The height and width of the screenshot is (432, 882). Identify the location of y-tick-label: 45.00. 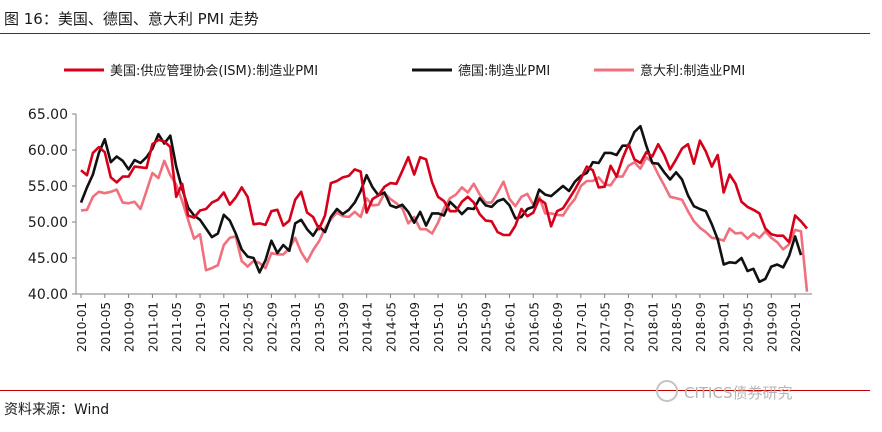
(48, 259).